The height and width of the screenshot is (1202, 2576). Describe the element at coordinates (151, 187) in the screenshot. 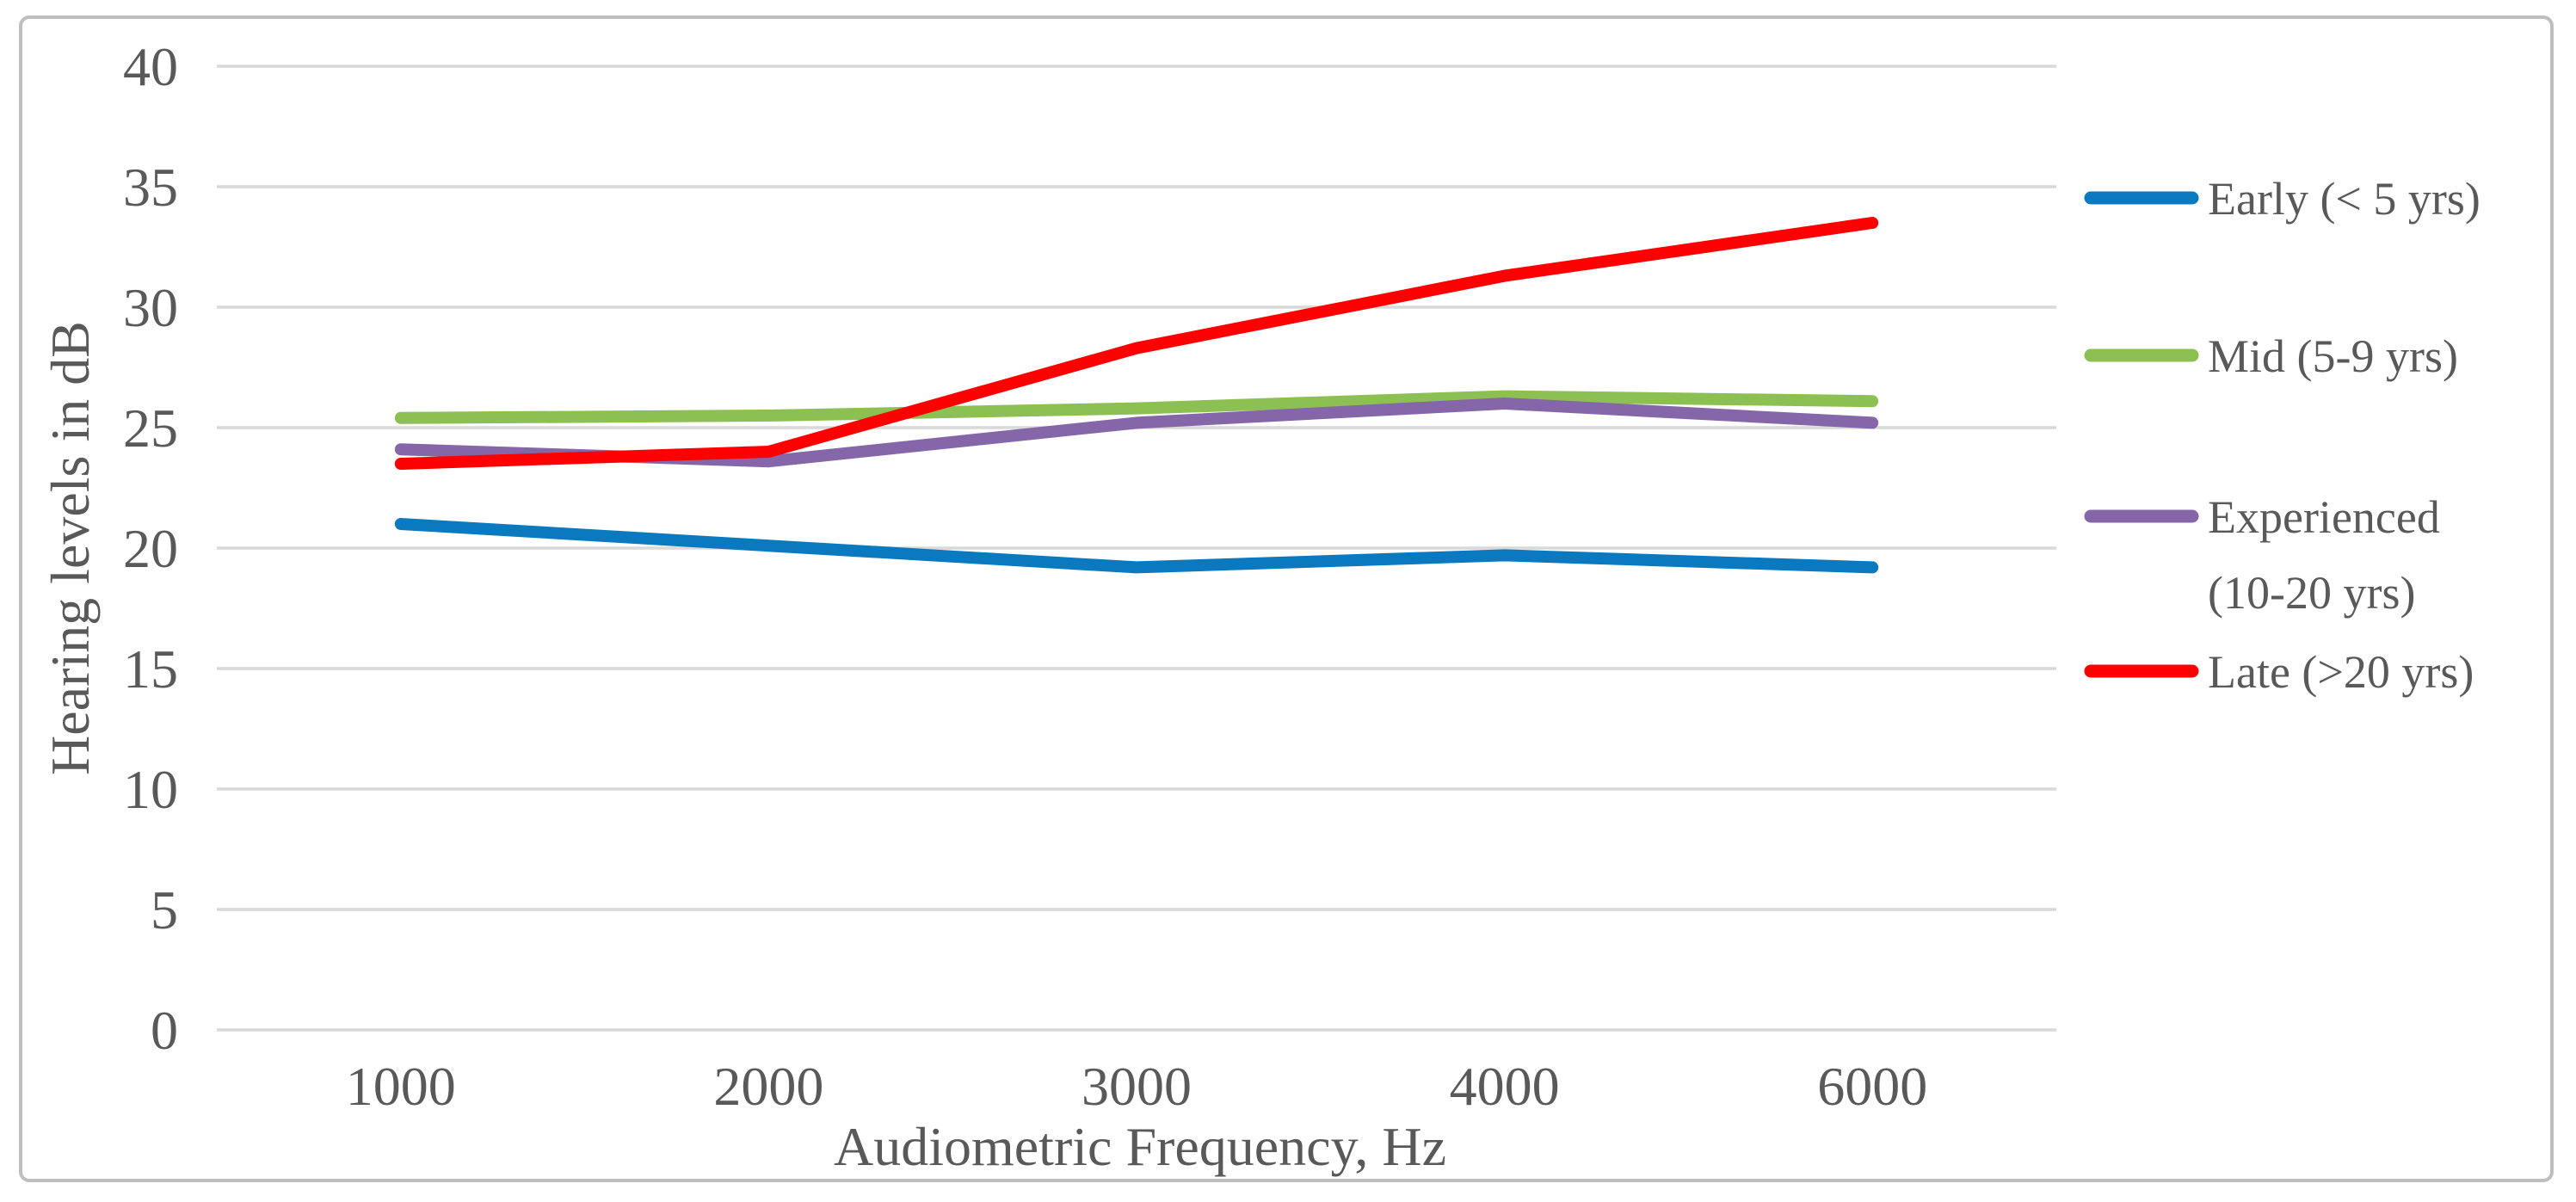

I see `y-tick-label-35: 35` at that location.